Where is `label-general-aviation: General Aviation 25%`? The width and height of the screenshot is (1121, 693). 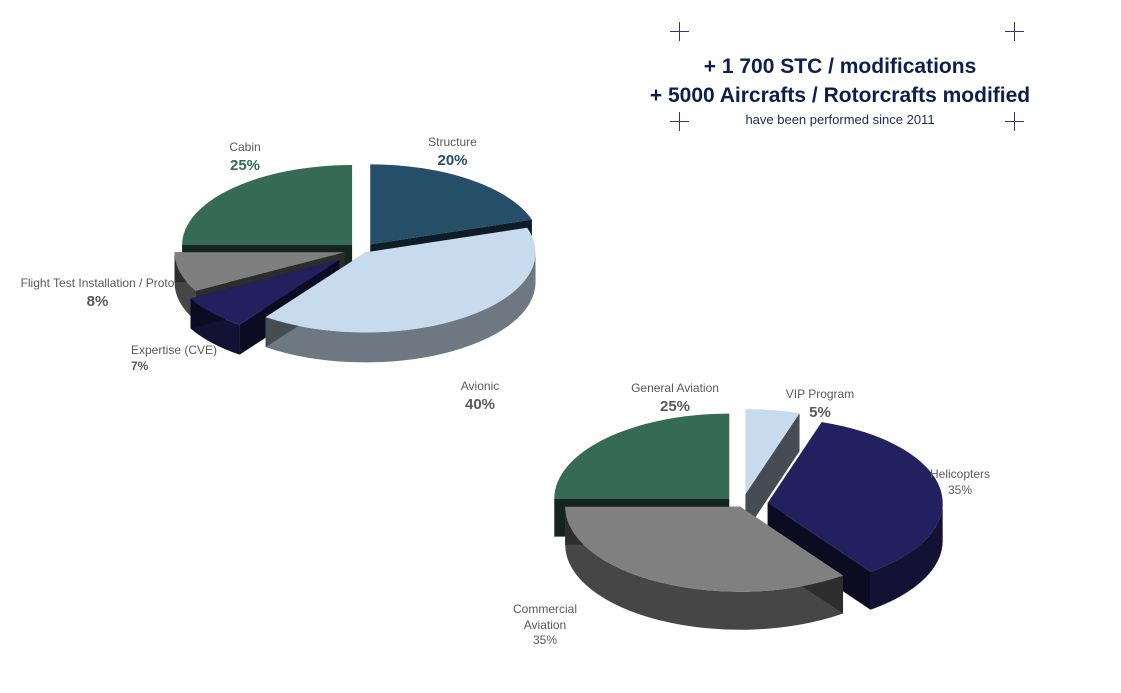
label-general-aviation: General Aviation 25% is located at coordinates (675, 398).